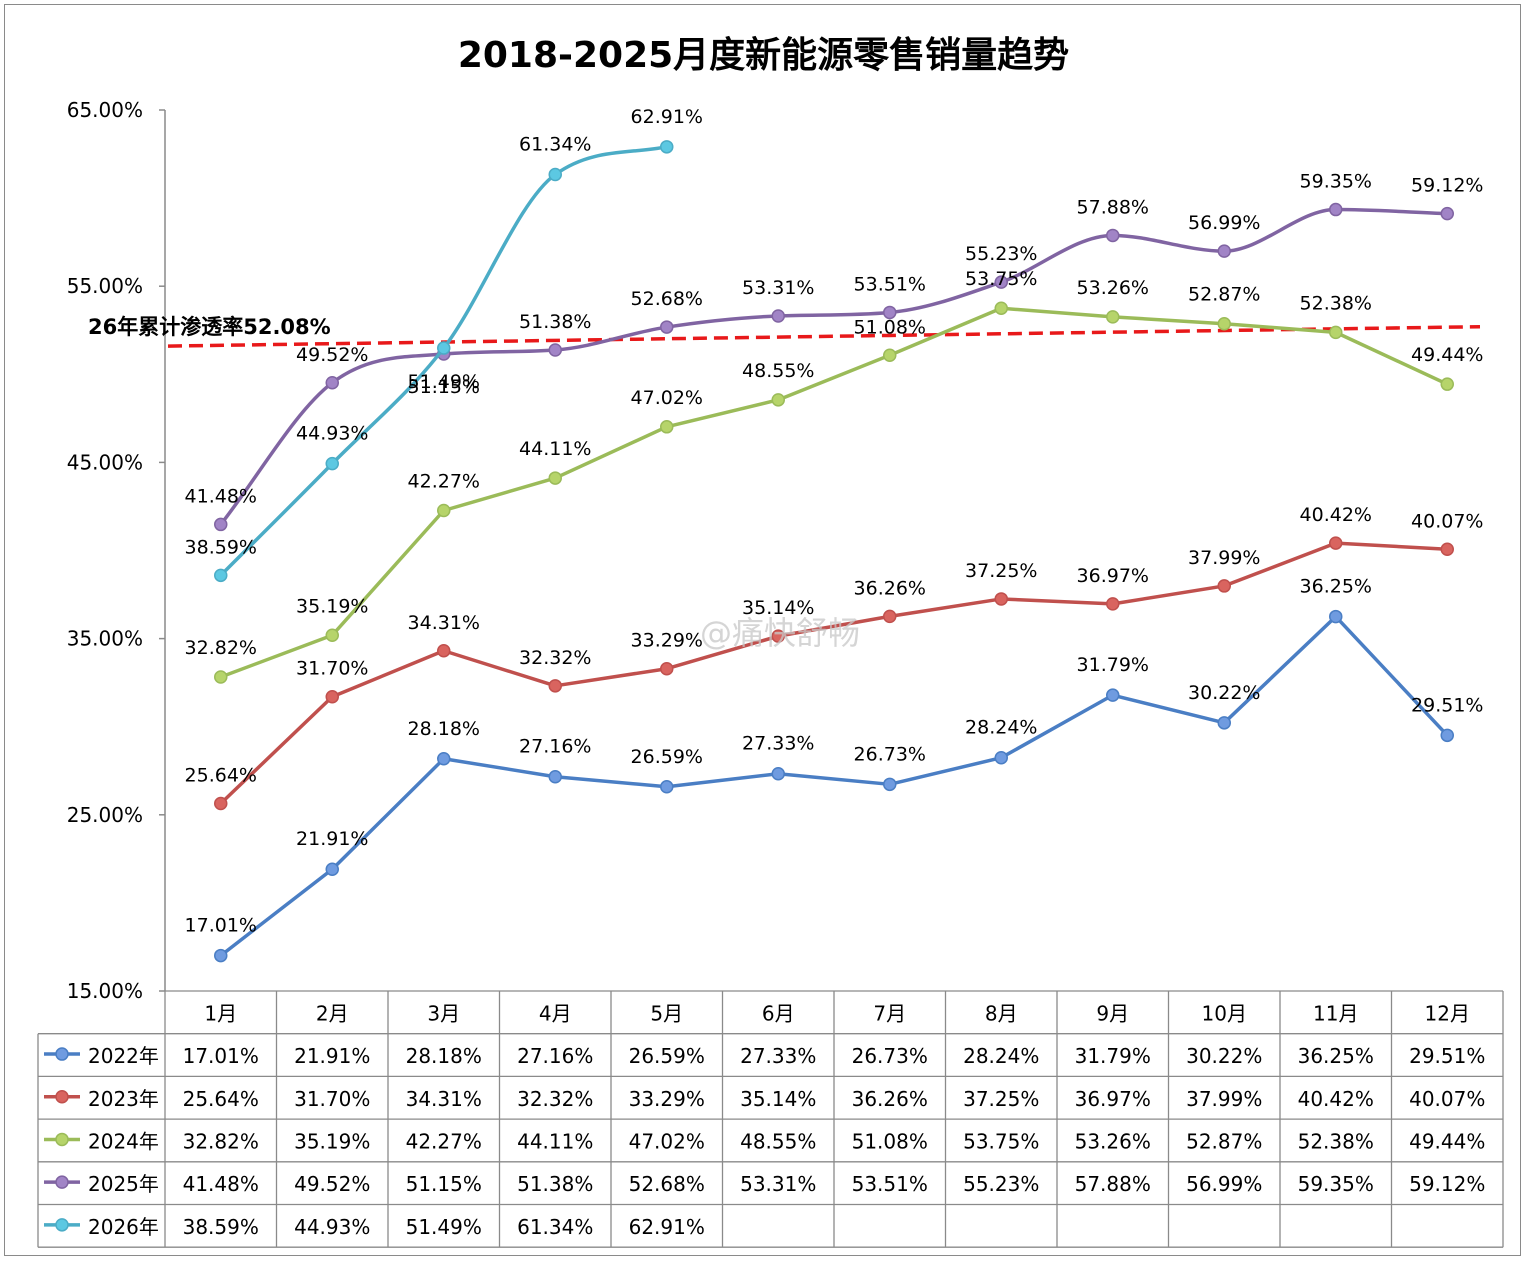 The image size is (1527, 1262). Describe the element at coordinates (889, 1013) in the screenshot. I see `x-tick-label: 7月` at that location.